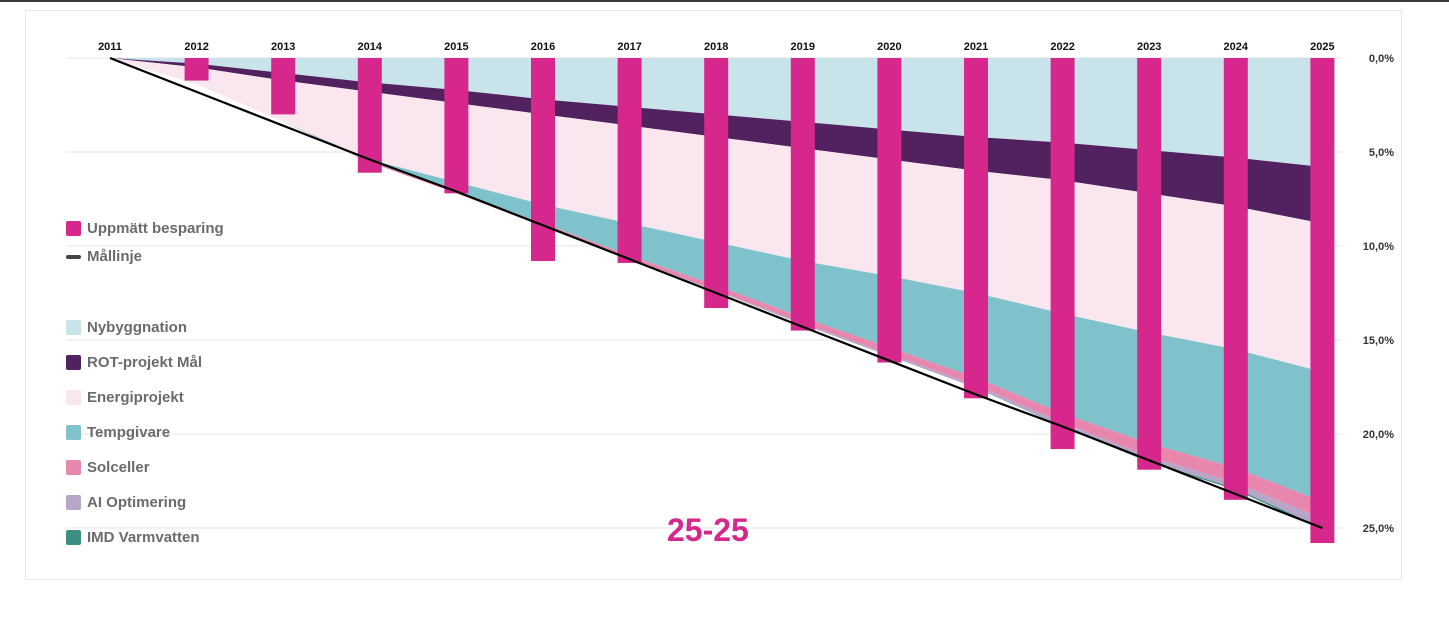 The image size is (1449, 617). What do you see at coordinates (543, 160) in the screenshot?
I see `bar-2016` at bounding box center [543, 160].